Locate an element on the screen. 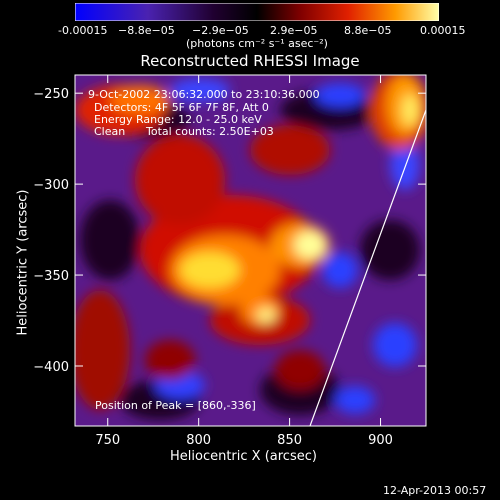 This screenshot has height=500, width=500. y-tick-label: −400 is located at coordinates (51, 367).